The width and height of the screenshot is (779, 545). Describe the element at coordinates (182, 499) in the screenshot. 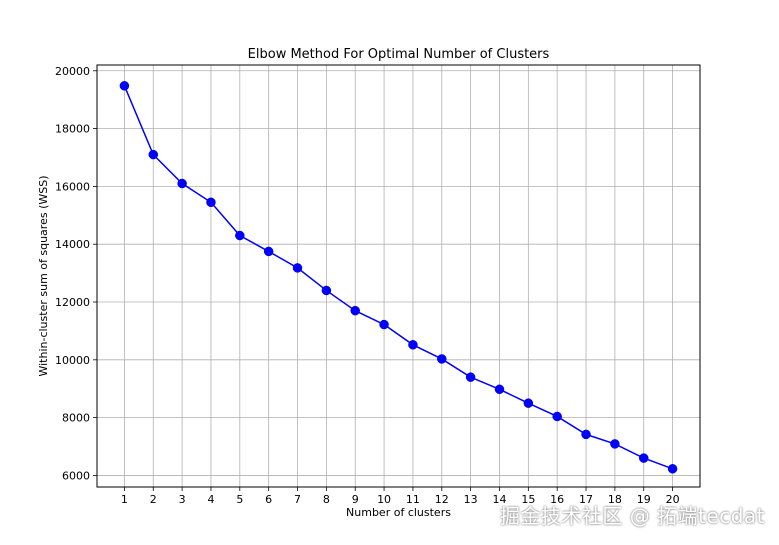

I see `x-tick-label: 3` at that location.